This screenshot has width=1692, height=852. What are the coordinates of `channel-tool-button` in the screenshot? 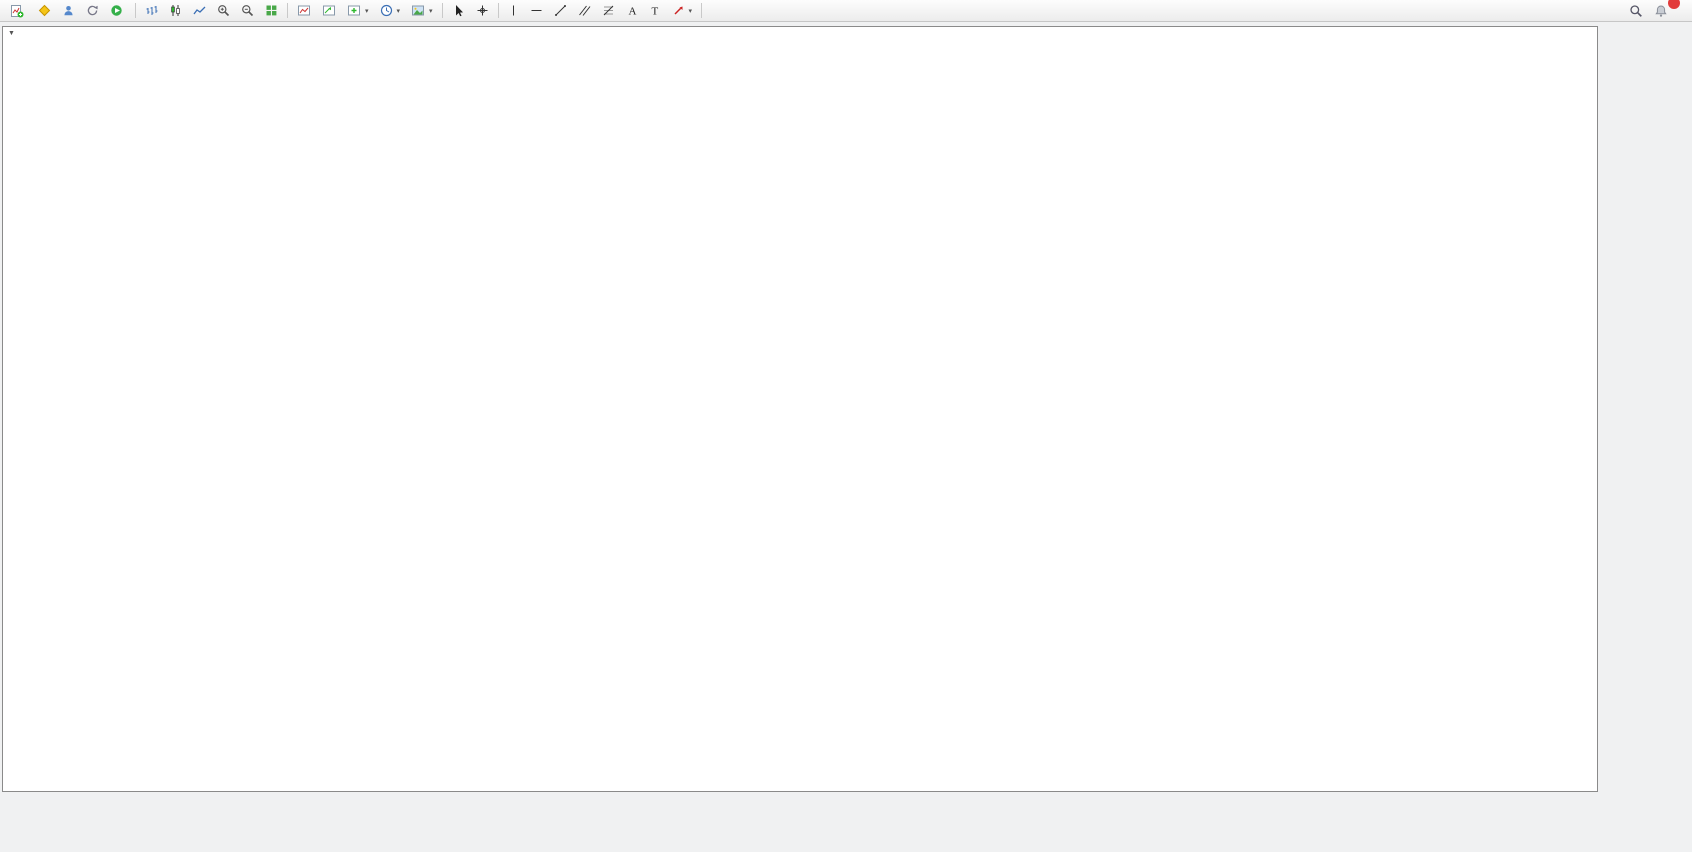 It's located at (584, 10).